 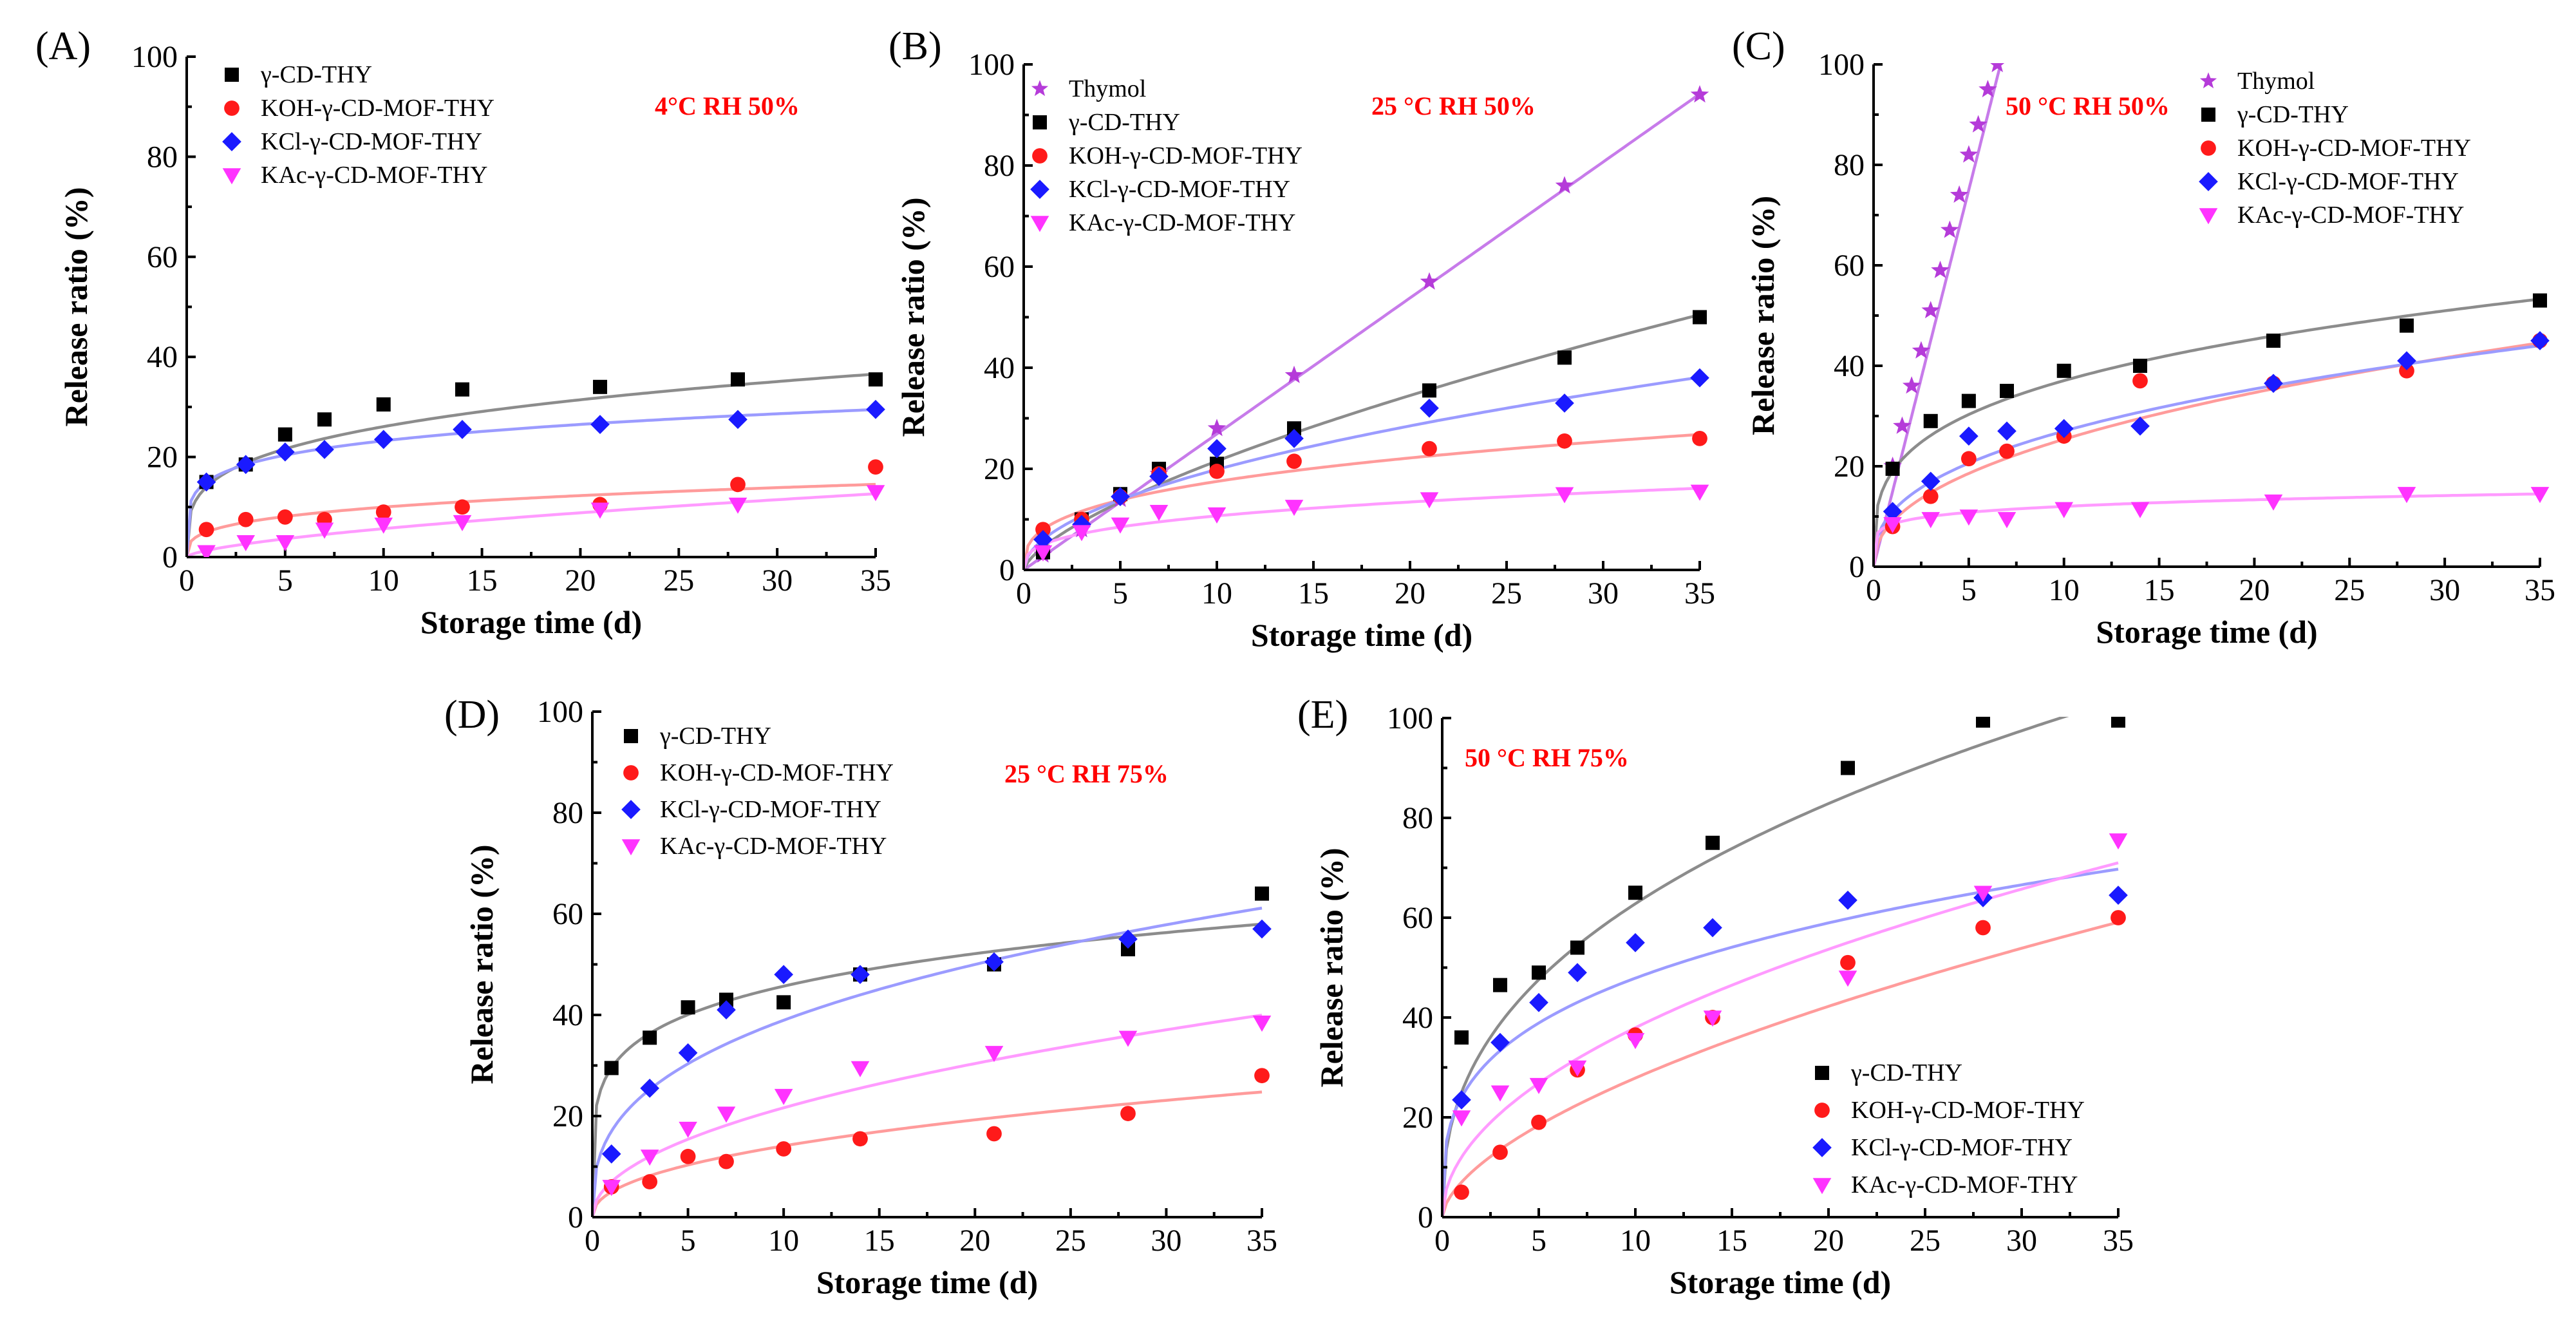 I want to click on fit-curve-kac-cd-mof-thy, so click(x=2207, y=529).